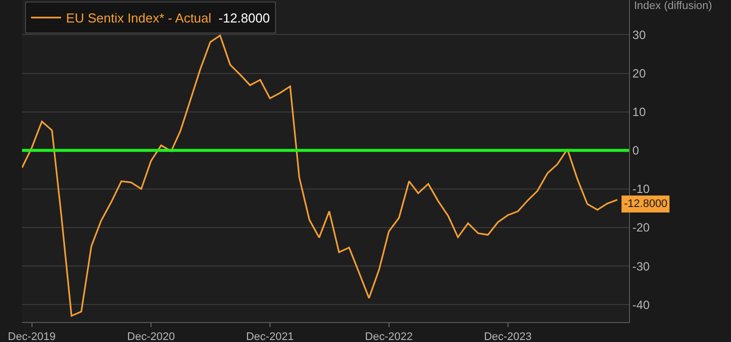 Image resolution: width=731 pixels, height=342 pixels. Describe the element at coordinates (646, 204) in the screenshot. I see `data-label: -12.8000` at that location.